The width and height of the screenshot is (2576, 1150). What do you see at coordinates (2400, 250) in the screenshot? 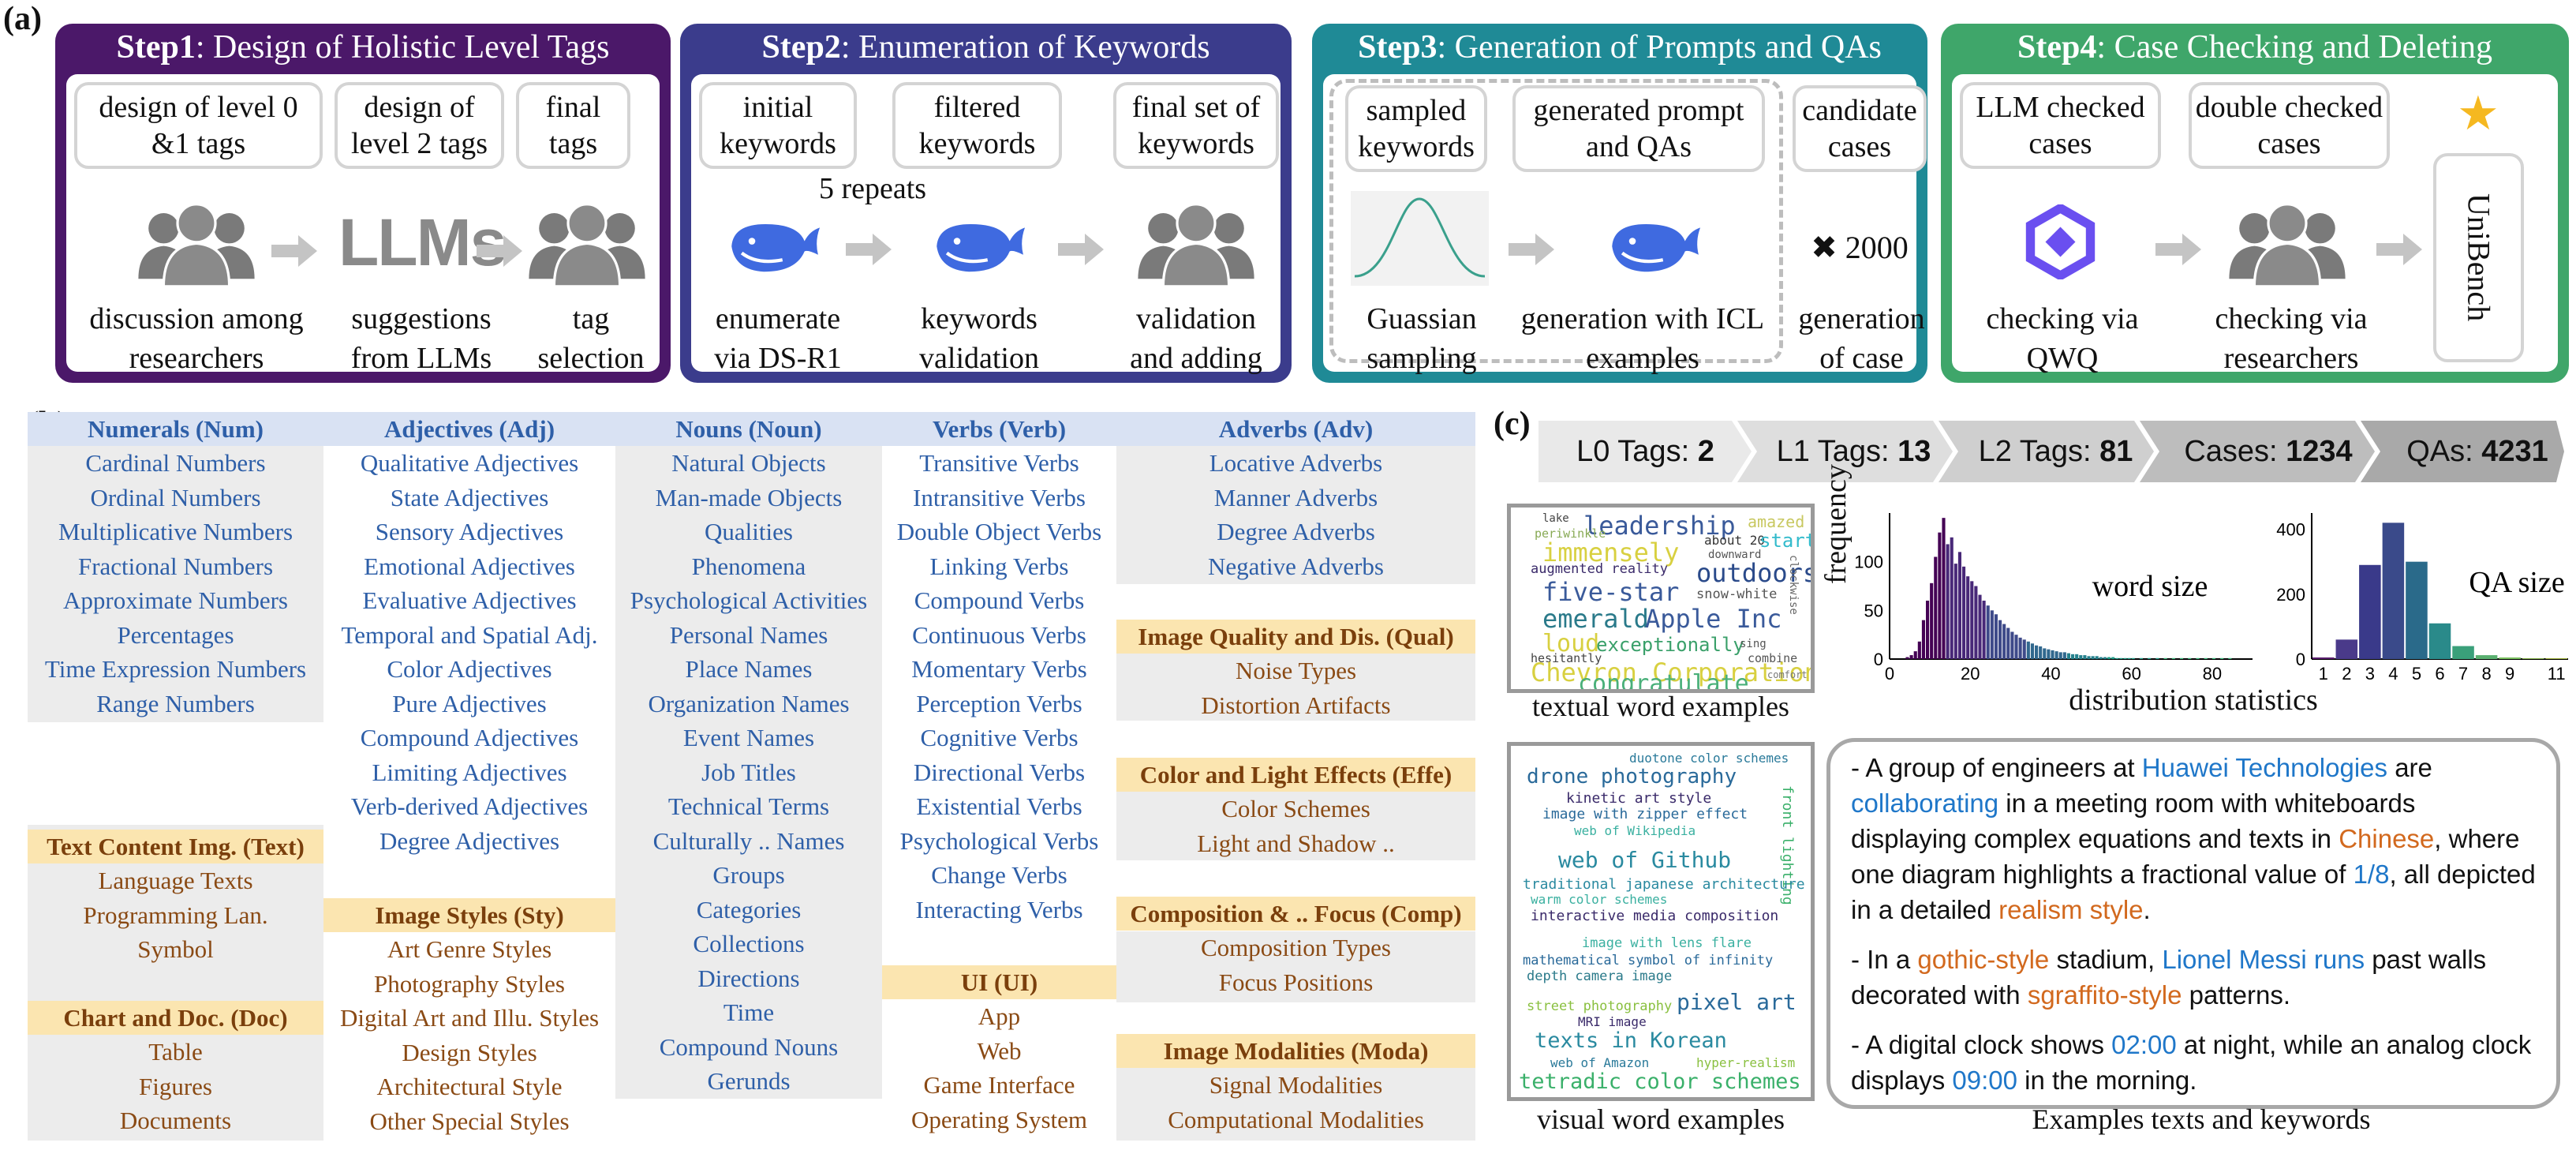
I see `arrow-icon` at bounding box center [2400, 250].